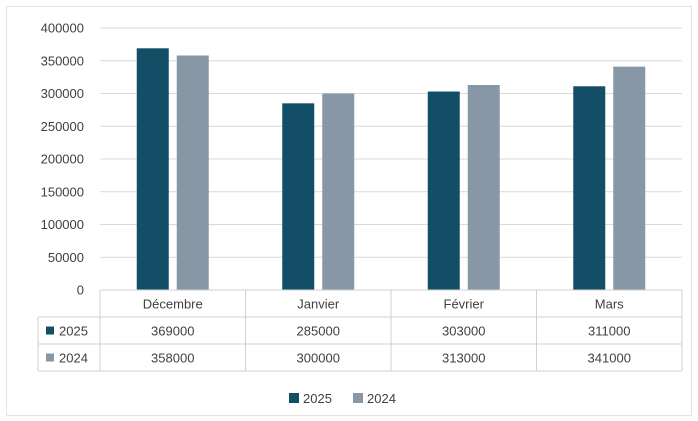 The width and height of the screenshot is (698, 421). Describe the element at coordinates (173, 304) in the screenshot. I see `category-label: Décembre` at that location.